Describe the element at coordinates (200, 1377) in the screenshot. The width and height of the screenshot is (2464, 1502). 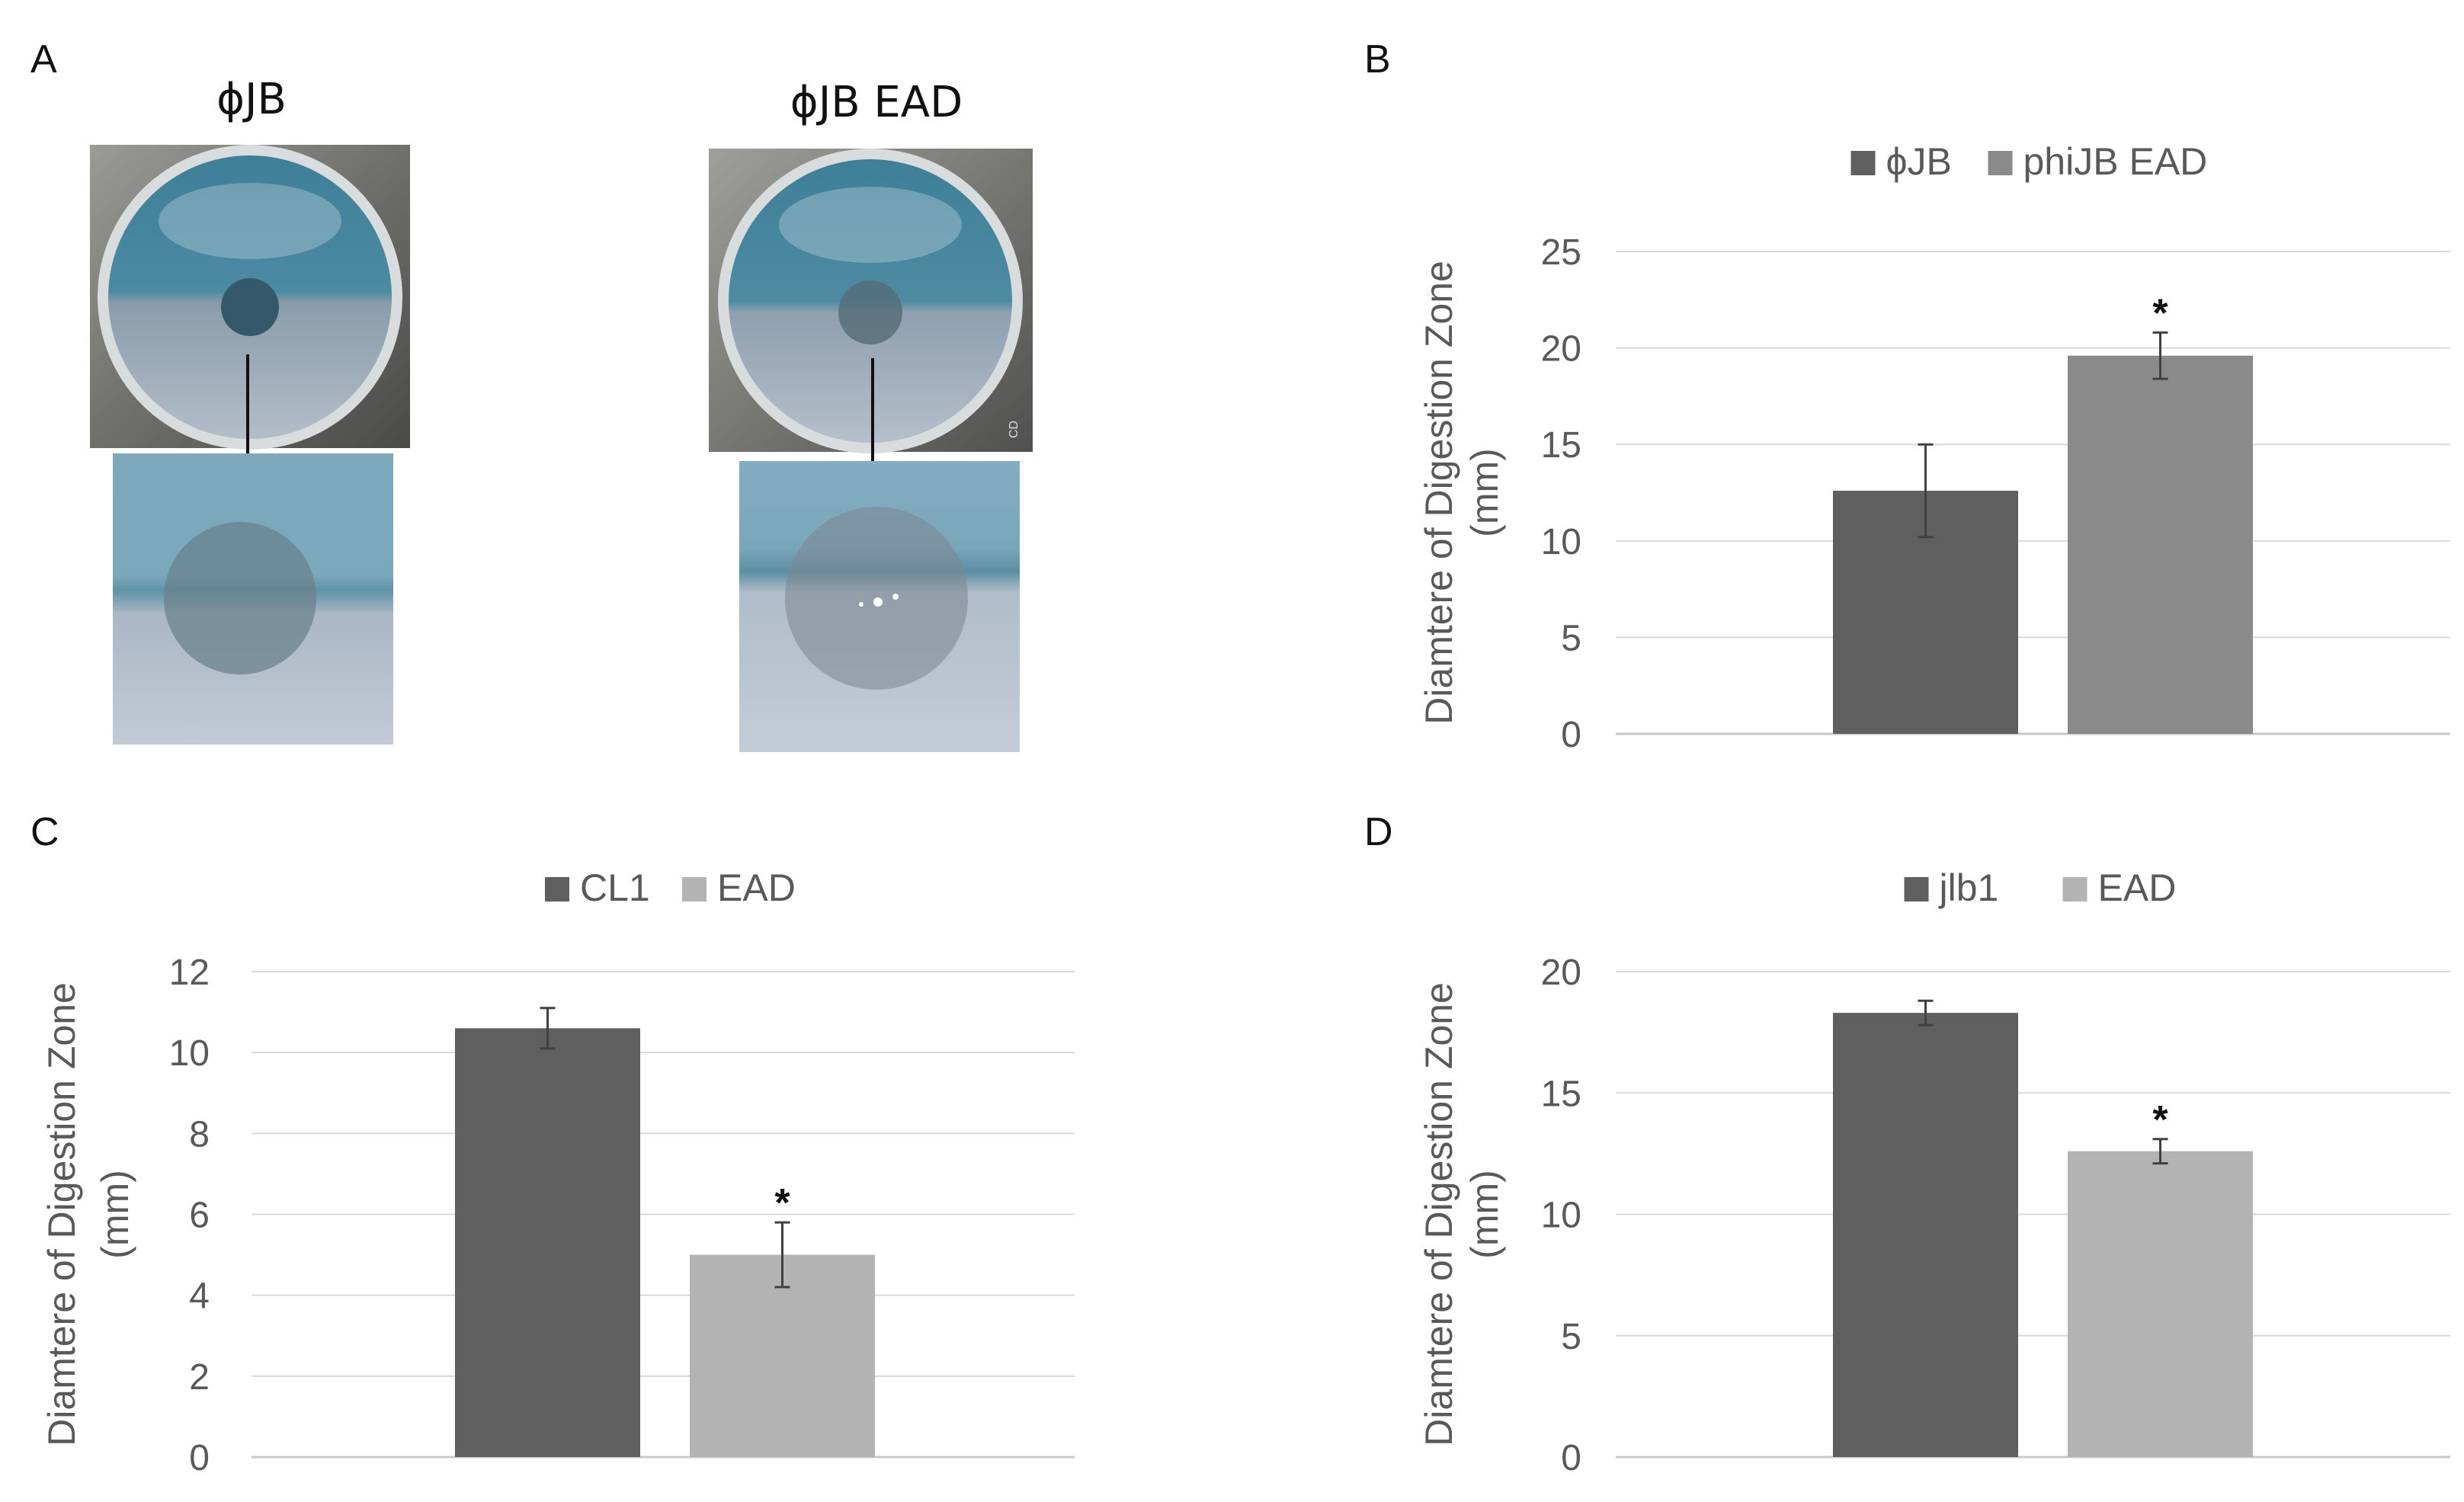
I see `y-tick-label: 2` at that location.